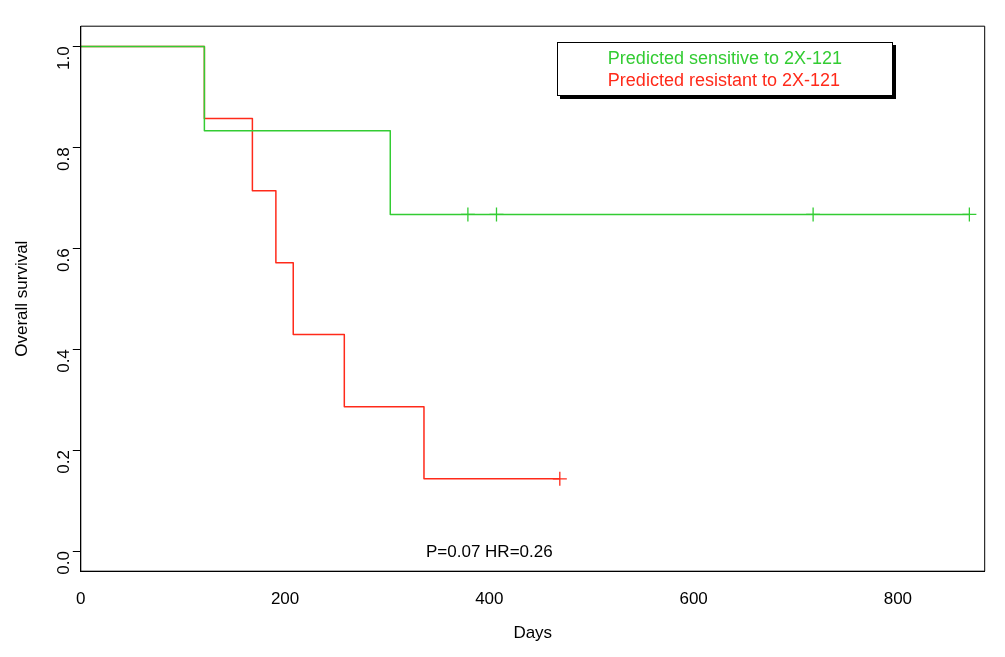  What do you see at coordinates (64, 563) in the screenshot?
I see `y-tick-label: 0.0` at bounding box center [64, 563].